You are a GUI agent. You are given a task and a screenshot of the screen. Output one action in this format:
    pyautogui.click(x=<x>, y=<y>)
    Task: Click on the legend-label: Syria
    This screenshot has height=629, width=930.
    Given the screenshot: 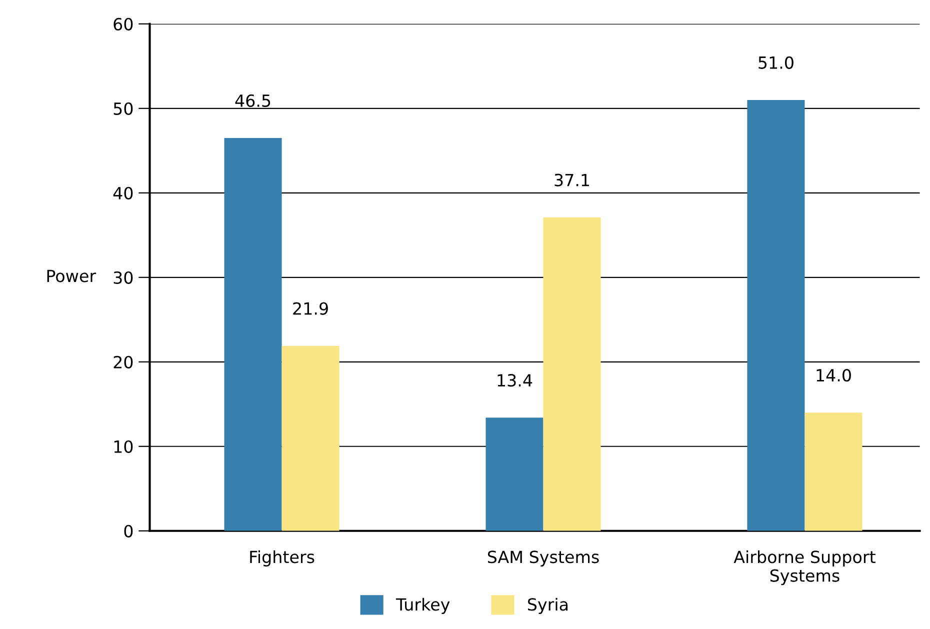 What is the action you would take?
    pyautogui.click(x=548, y=606)
    